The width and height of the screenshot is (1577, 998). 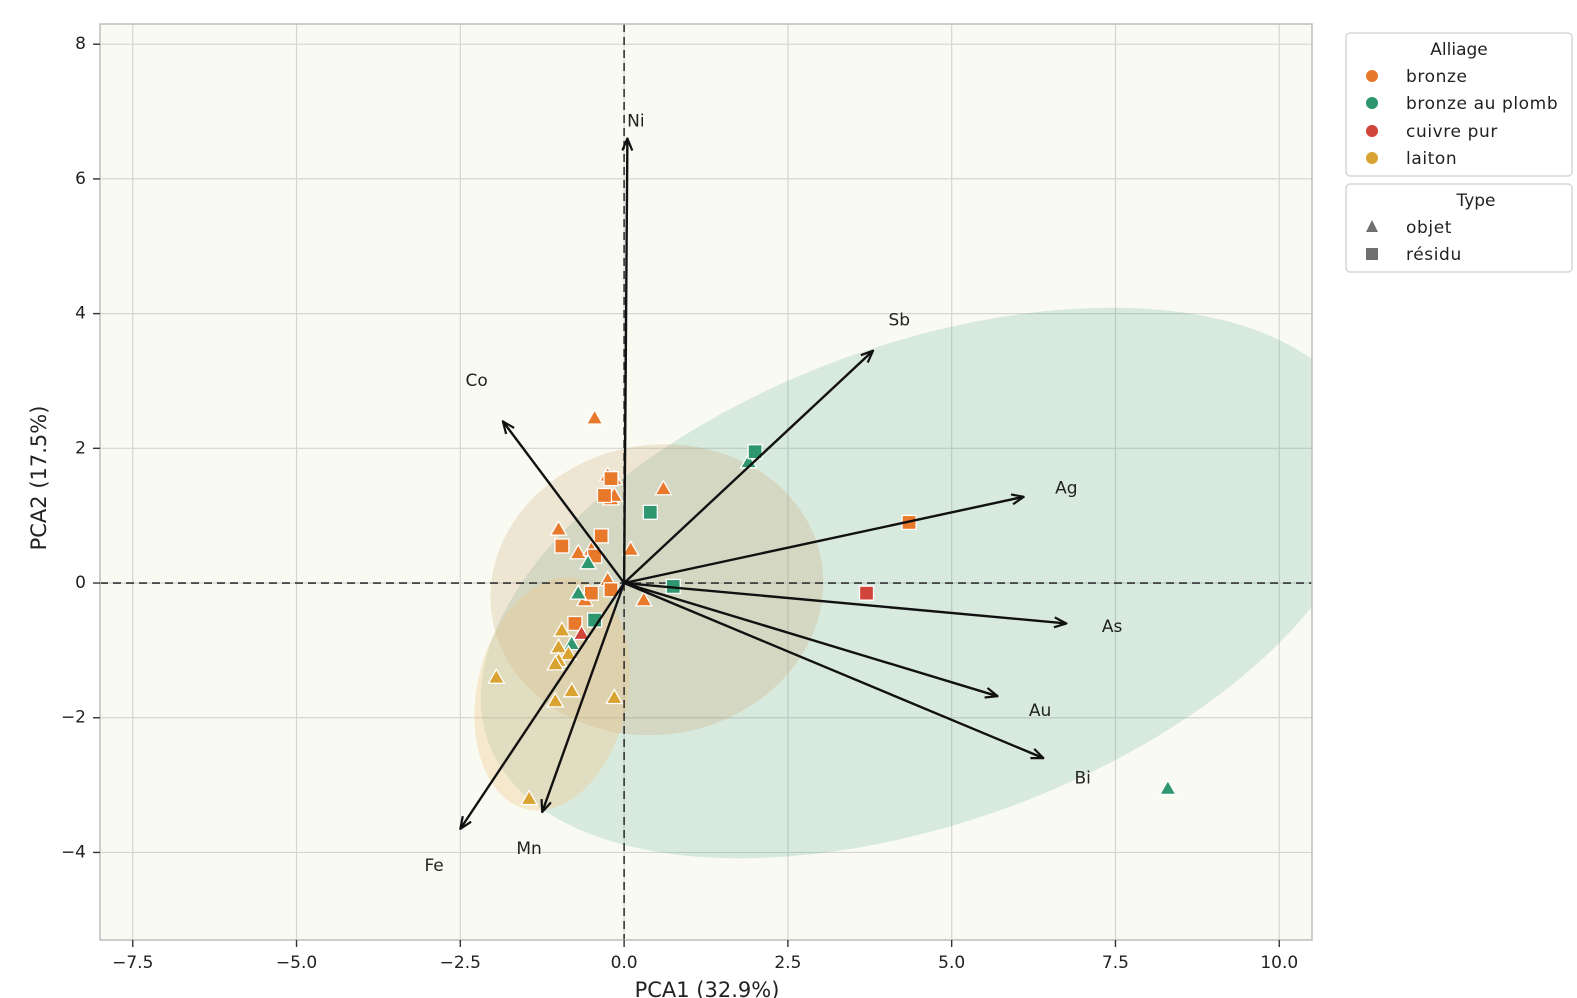 I want to click on legend-label-bronze-au-plomb: bronze au plomb, so click(x=1482, y=104).